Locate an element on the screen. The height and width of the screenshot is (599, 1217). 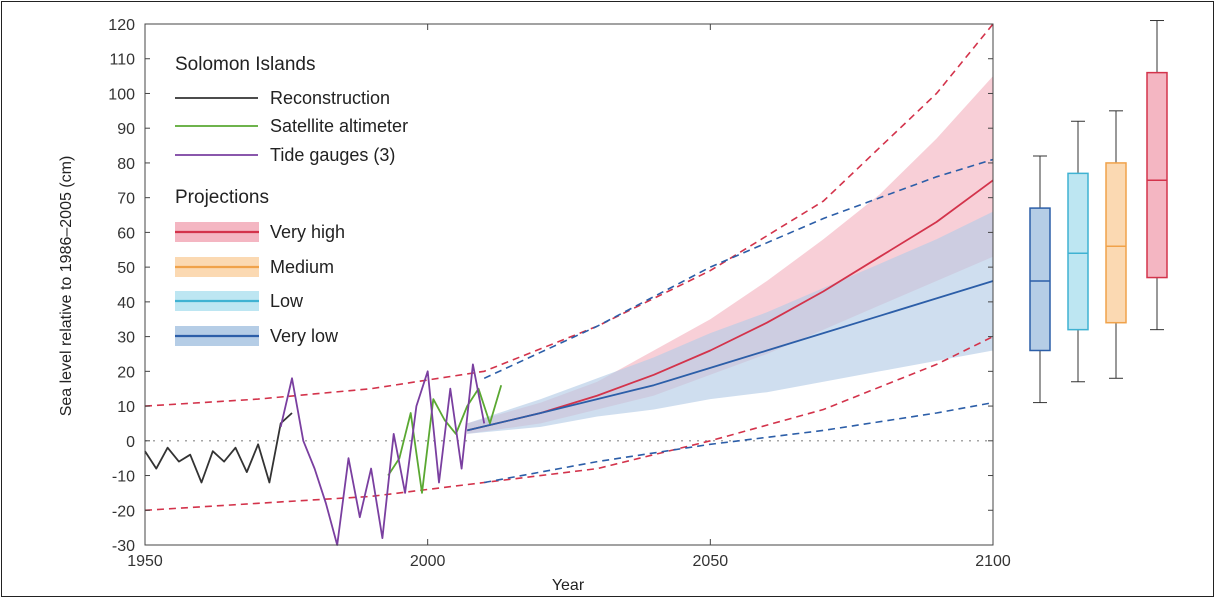
y-tick-label: -20 is located at coordinates (123, 511).